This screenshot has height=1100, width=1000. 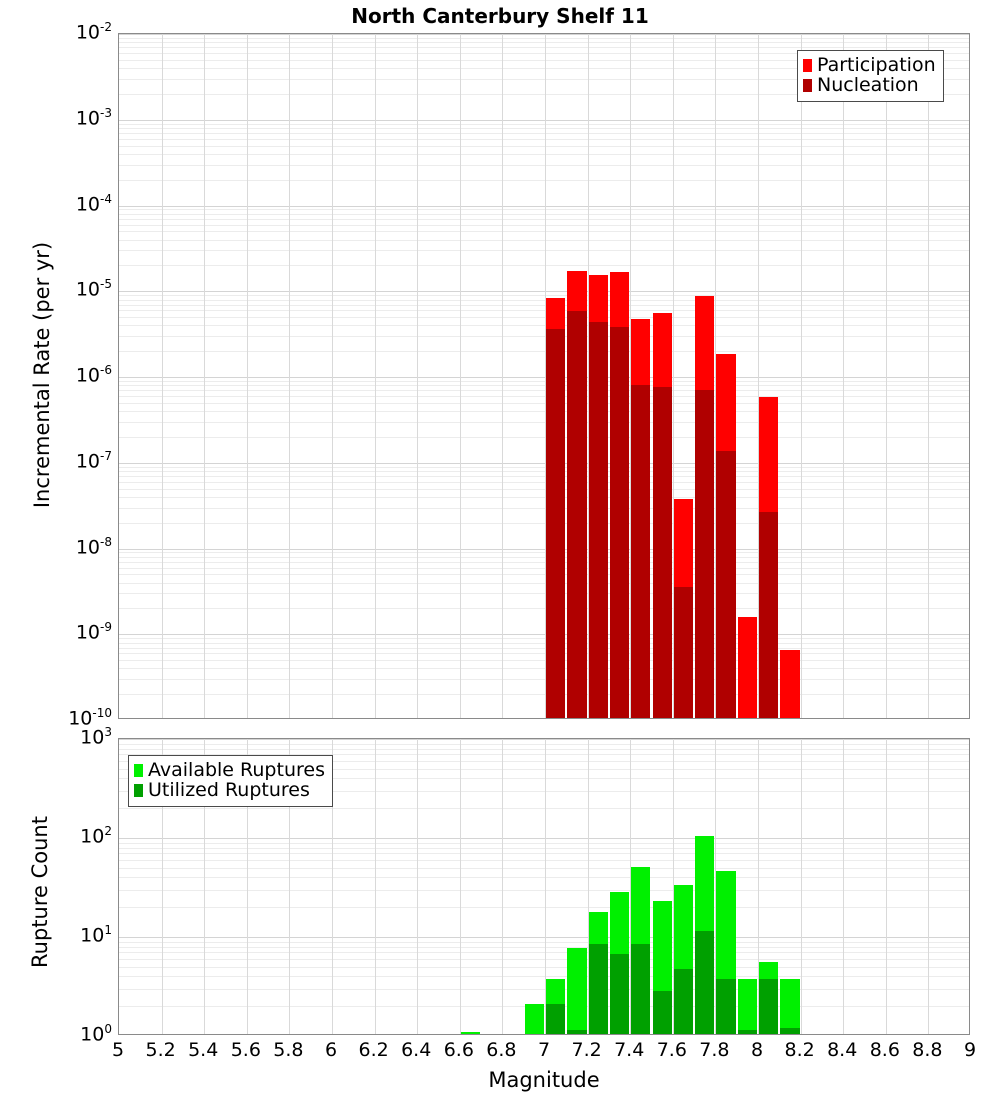 I want to click on x-tick-label: 6.6, so click(x=458, y=1050).